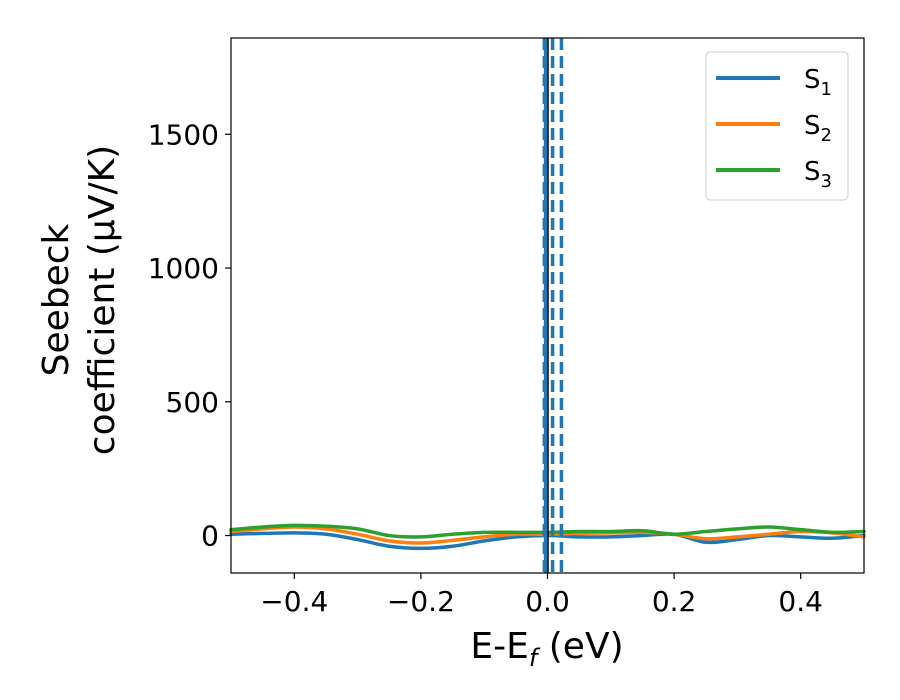  I want to click on x-tick-label: 0.2, so click(674, 601).